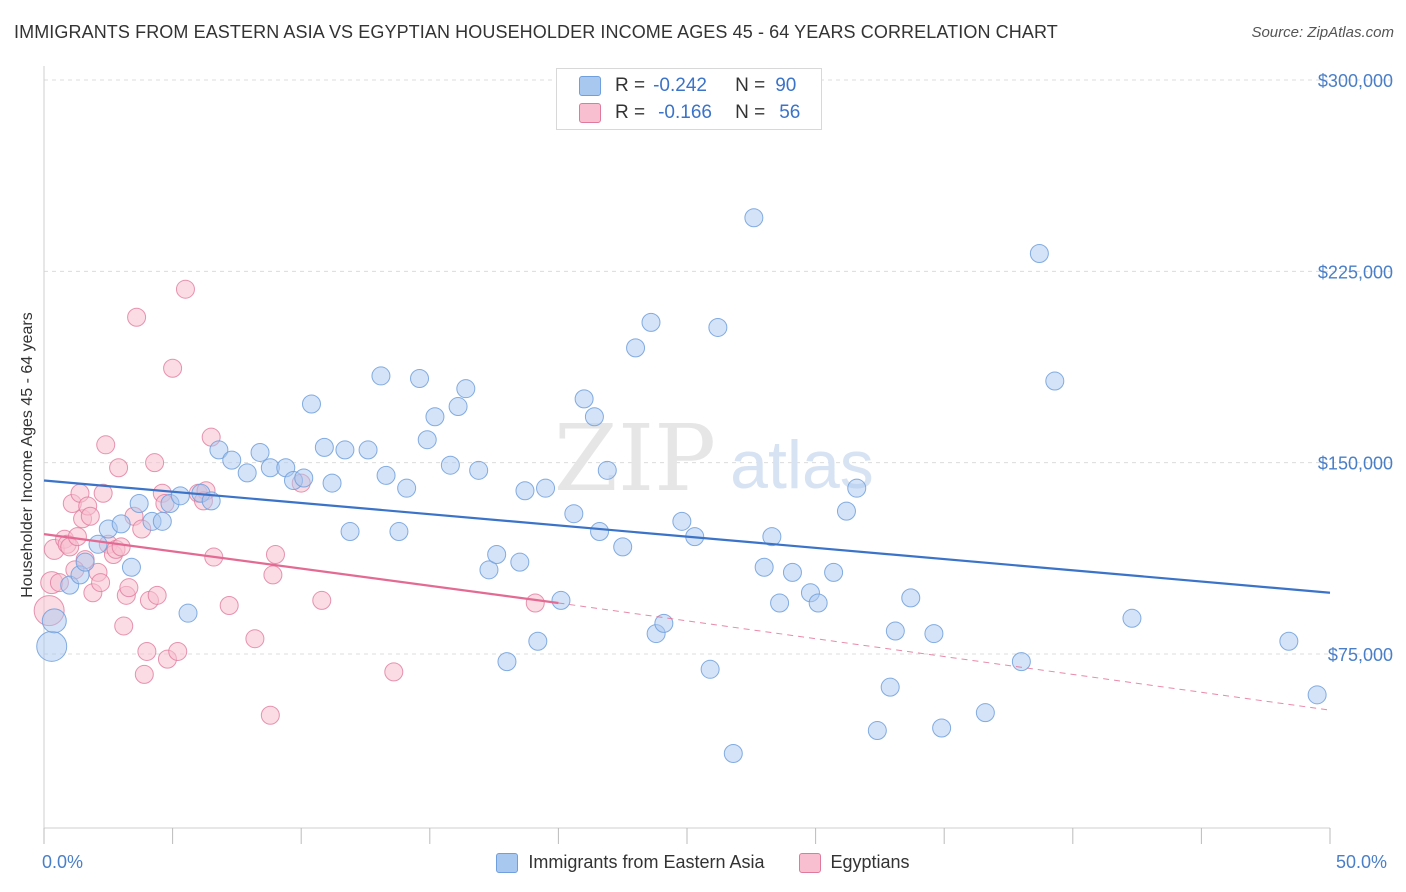  I want to click on trend-line-egyptians-extension, so click(944, 656).